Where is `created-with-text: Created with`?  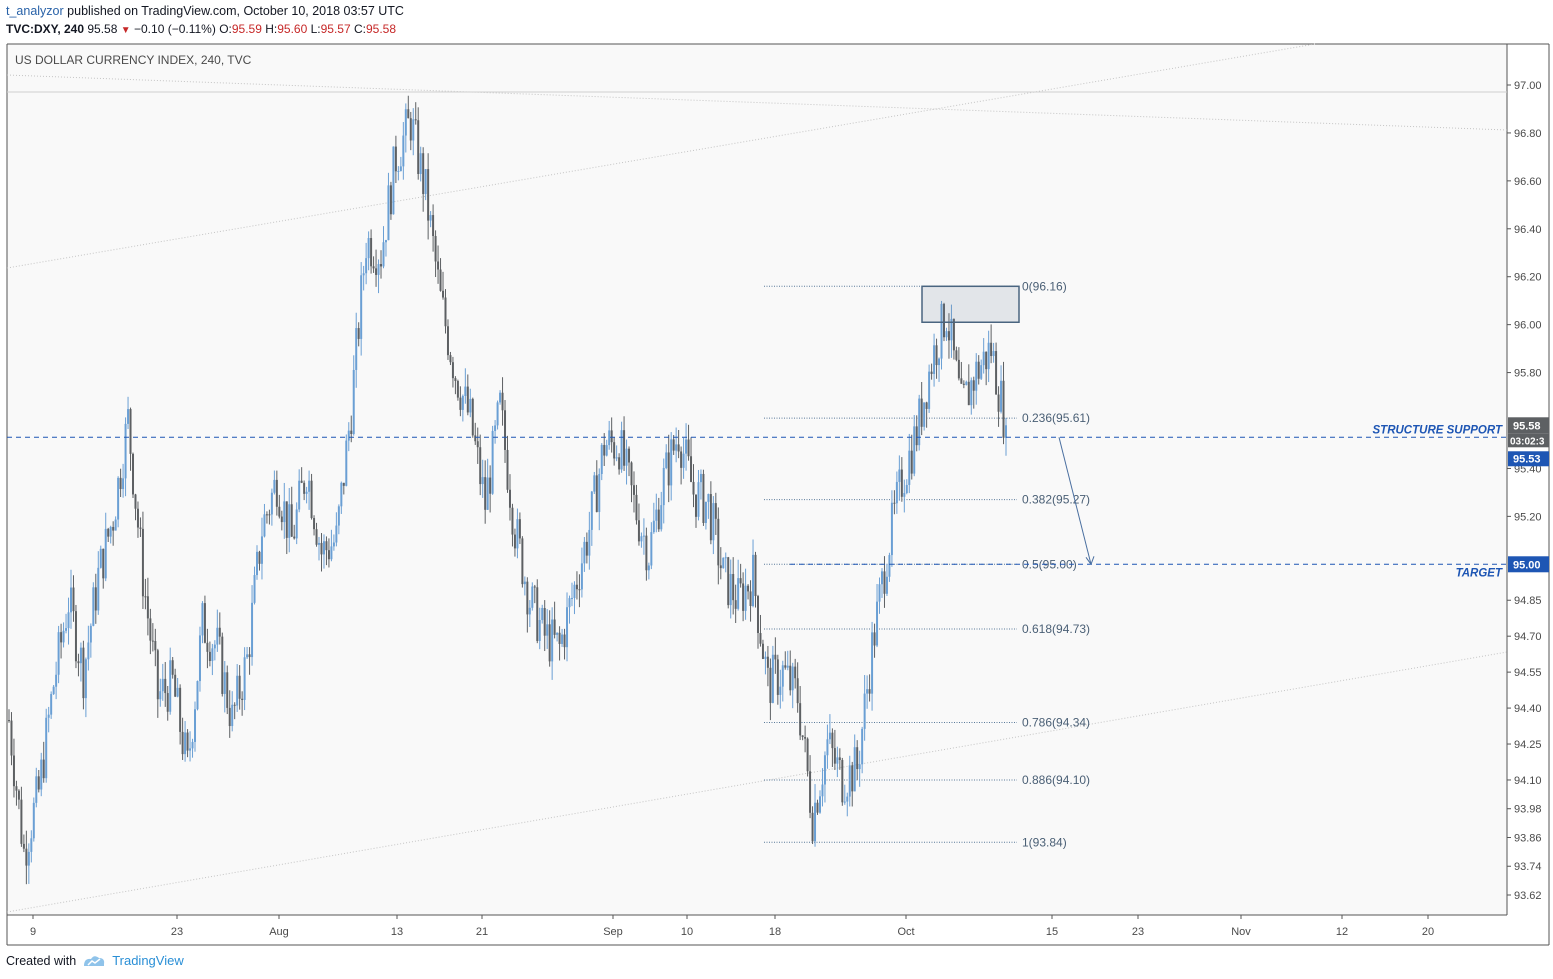
created-with-text: Created with is located at coordinates (41, 960).